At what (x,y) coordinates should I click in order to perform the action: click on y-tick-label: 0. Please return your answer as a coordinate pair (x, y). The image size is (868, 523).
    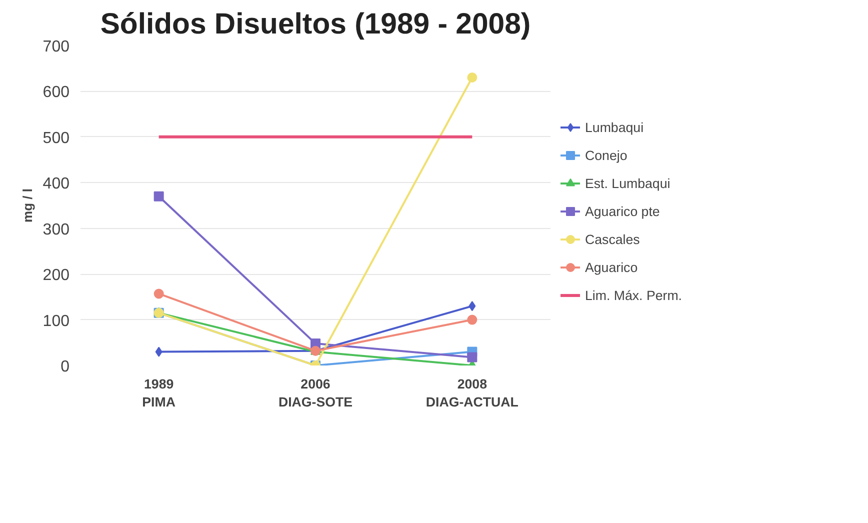
    Looking at the image, I should click on (65, 367).